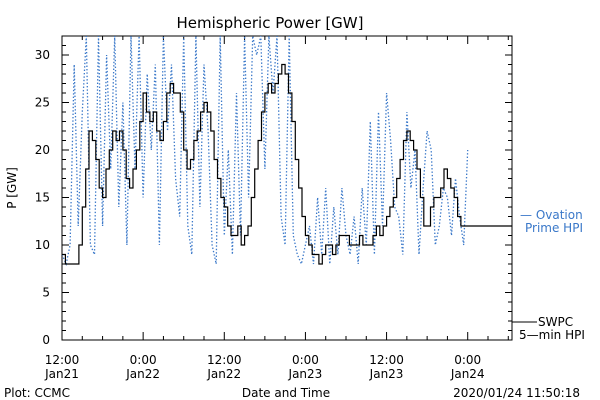 This screenshot has height=400, width=600. I want to click on ovation-legend-line2: Prime HPI, so click(554, 228).